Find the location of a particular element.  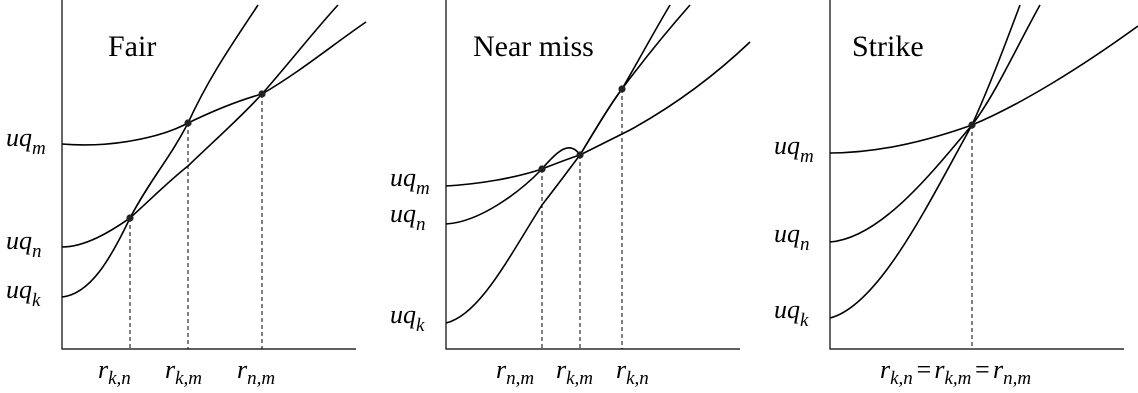

panel-title: Strike is located at coordinates (888, 46).